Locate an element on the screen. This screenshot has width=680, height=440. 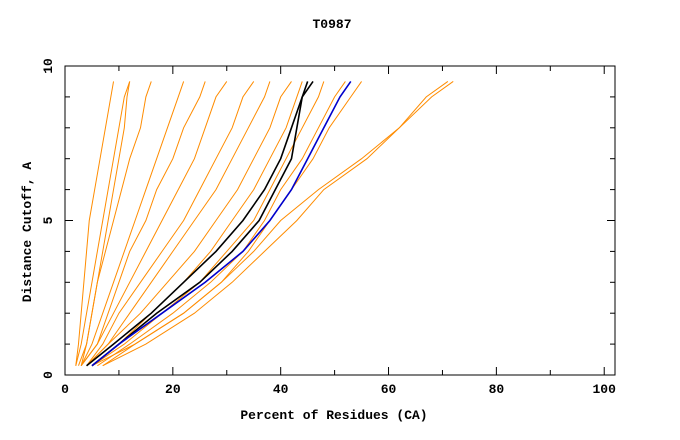
x-tick-label: 0 is located at coordinates (65, 389).